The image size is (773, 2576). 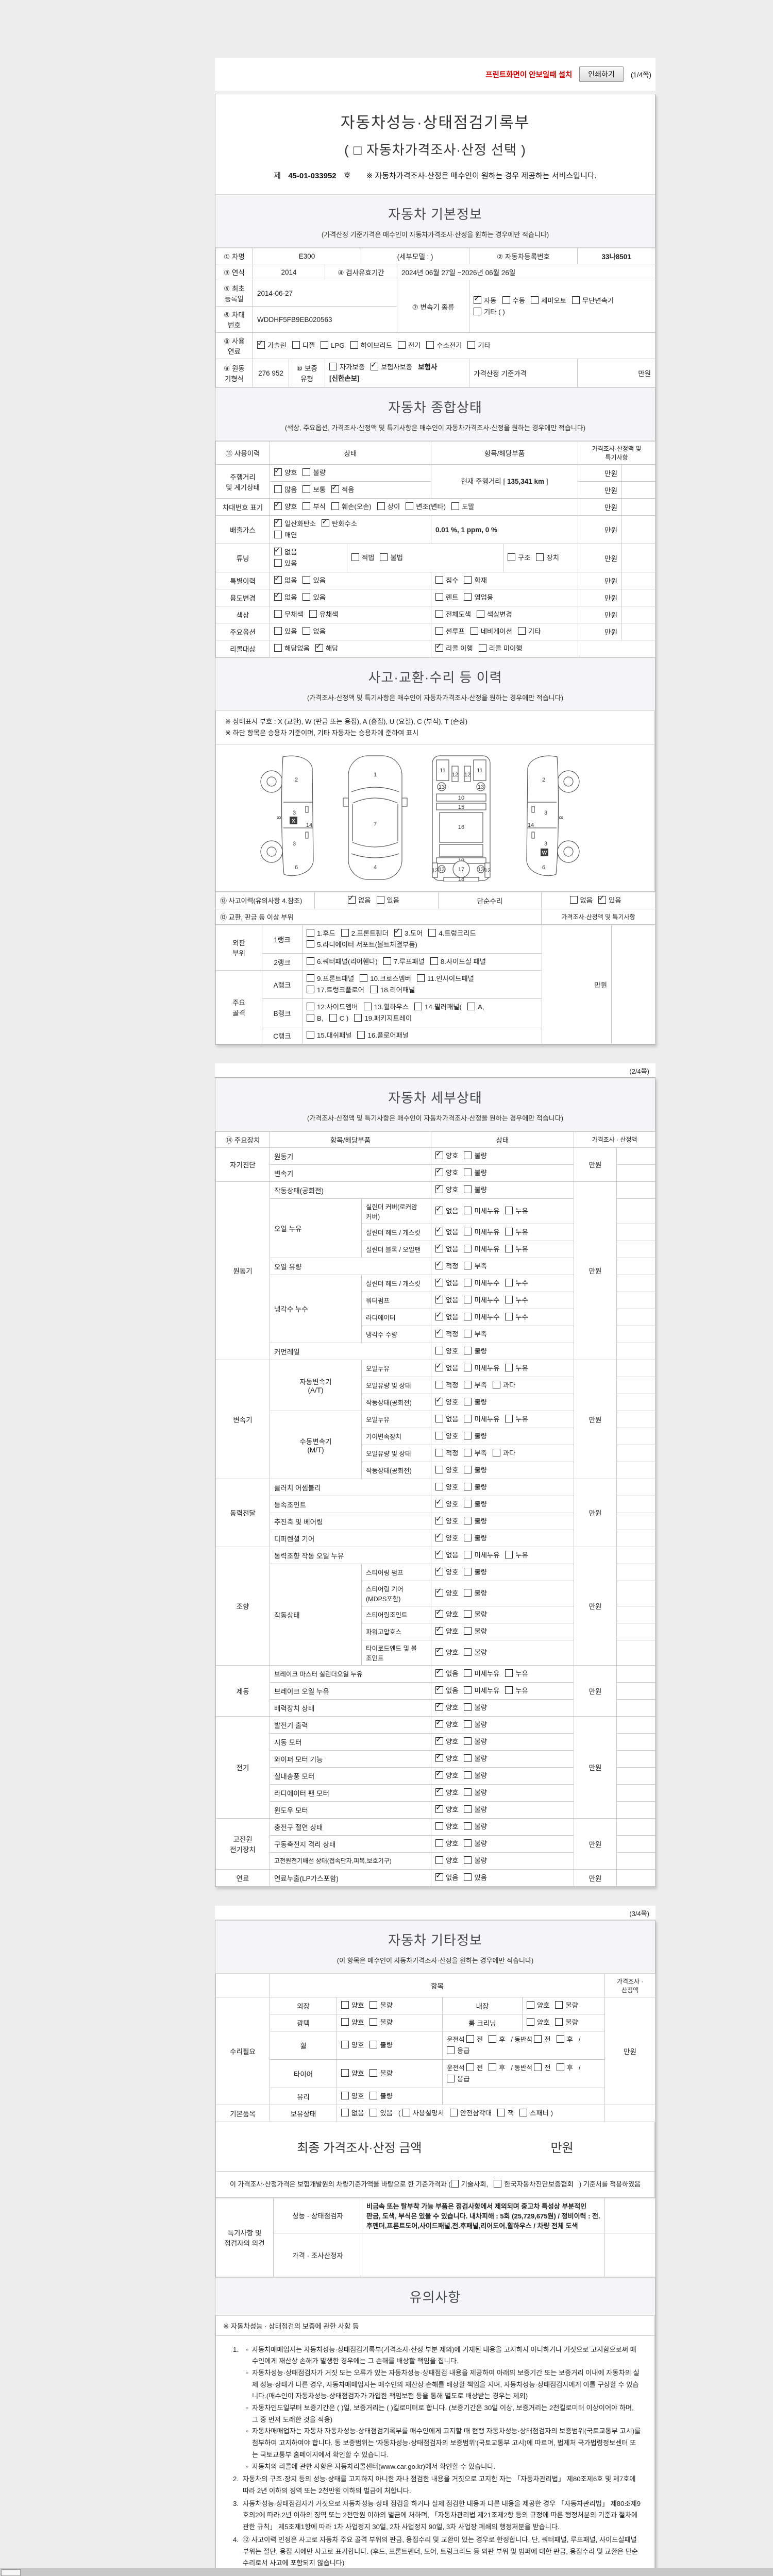 I want to click on form-cell: 항목, so click(x=437, y=1985).